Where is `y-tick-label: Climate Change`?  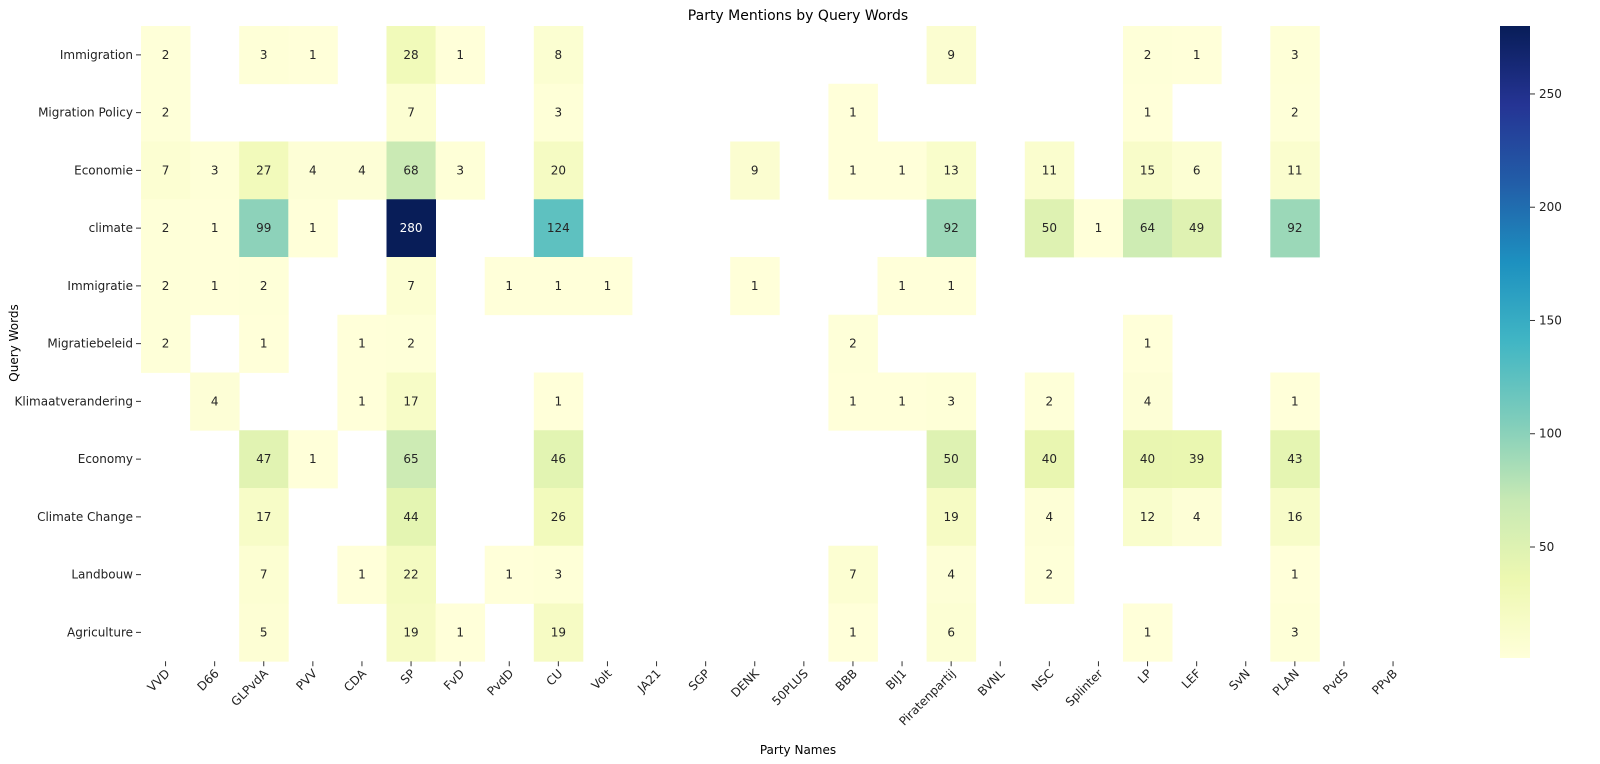
y-tick-label: Climate Change is located at coordinates (85, 517).